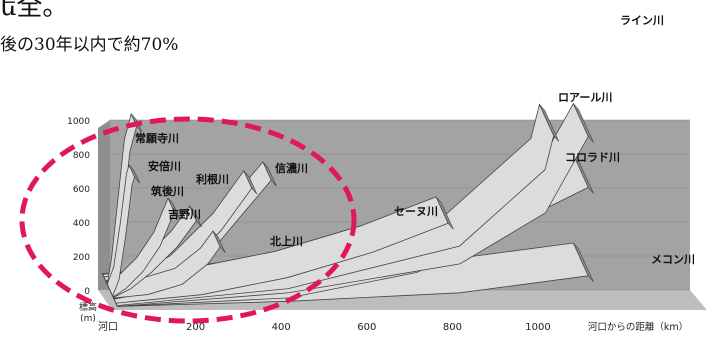 Image resolution: width=708 pixels, height=342 pixels. Describe the element at coordinates (34, 11) in the screenshot. I see `page-title-fragment: ե全。` at that location.